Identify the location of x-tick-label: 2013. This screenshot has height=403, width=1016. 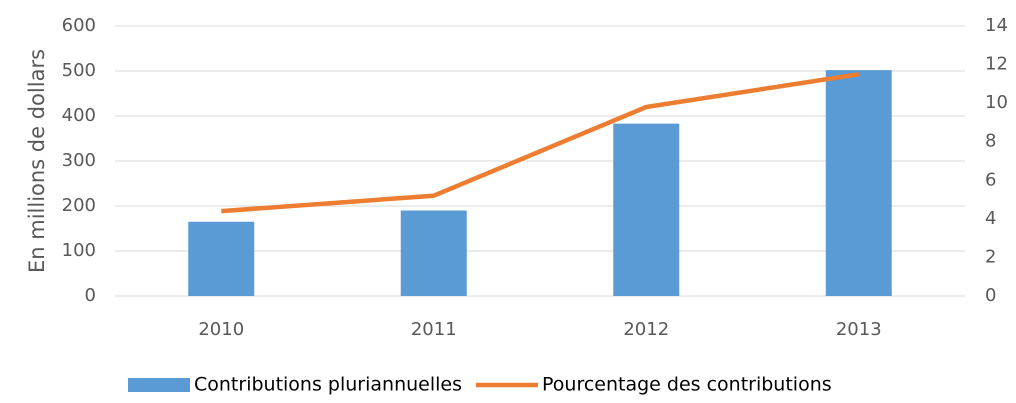
(859, 329).